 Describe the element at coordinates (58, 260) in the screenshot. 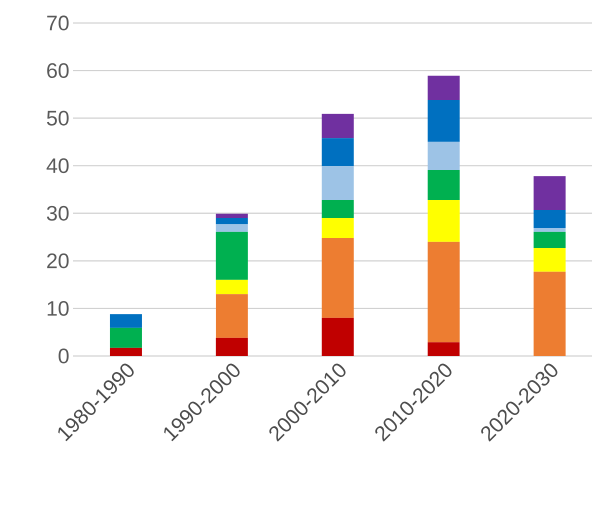

I see `y-tick-label: 20` at that location.